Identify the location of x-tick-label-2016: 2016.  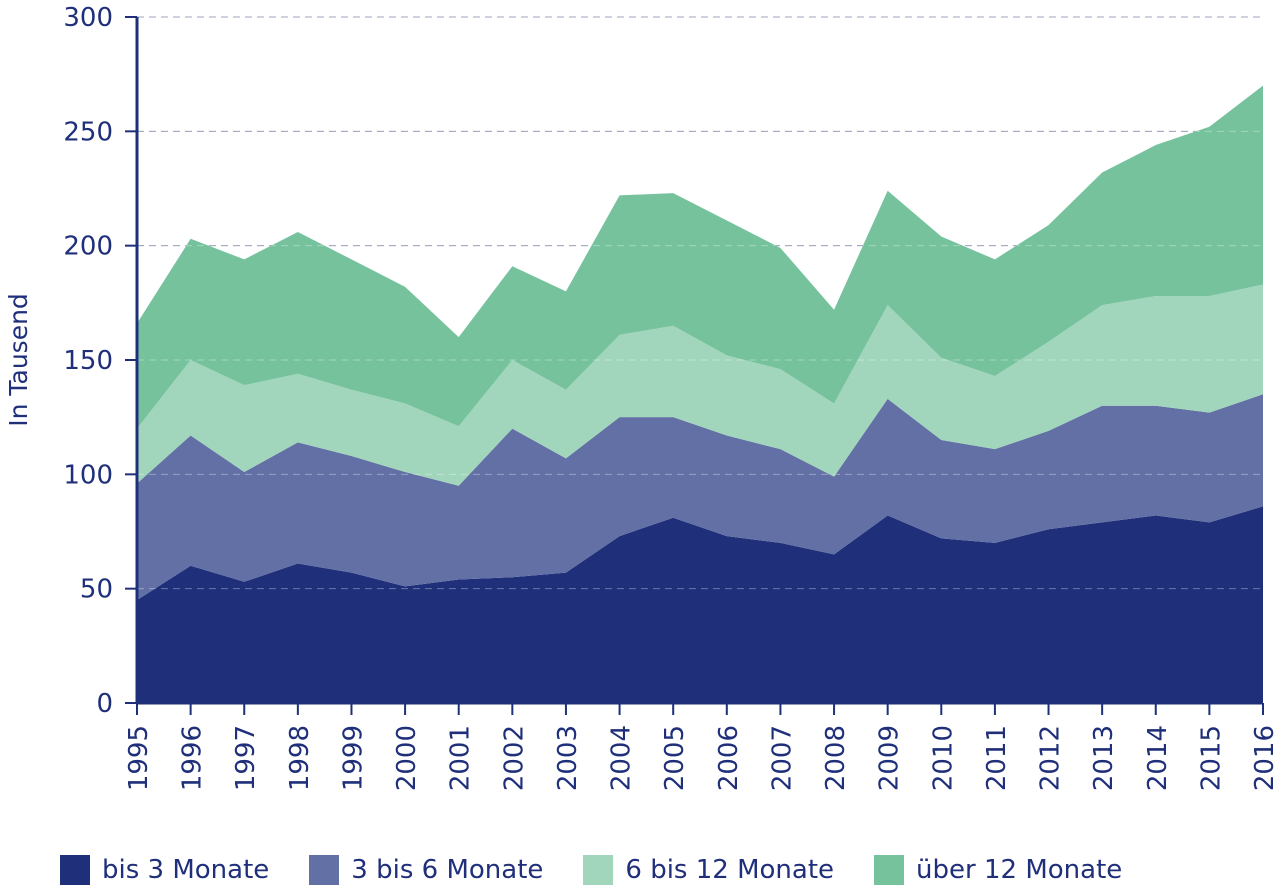
(1265, 758).